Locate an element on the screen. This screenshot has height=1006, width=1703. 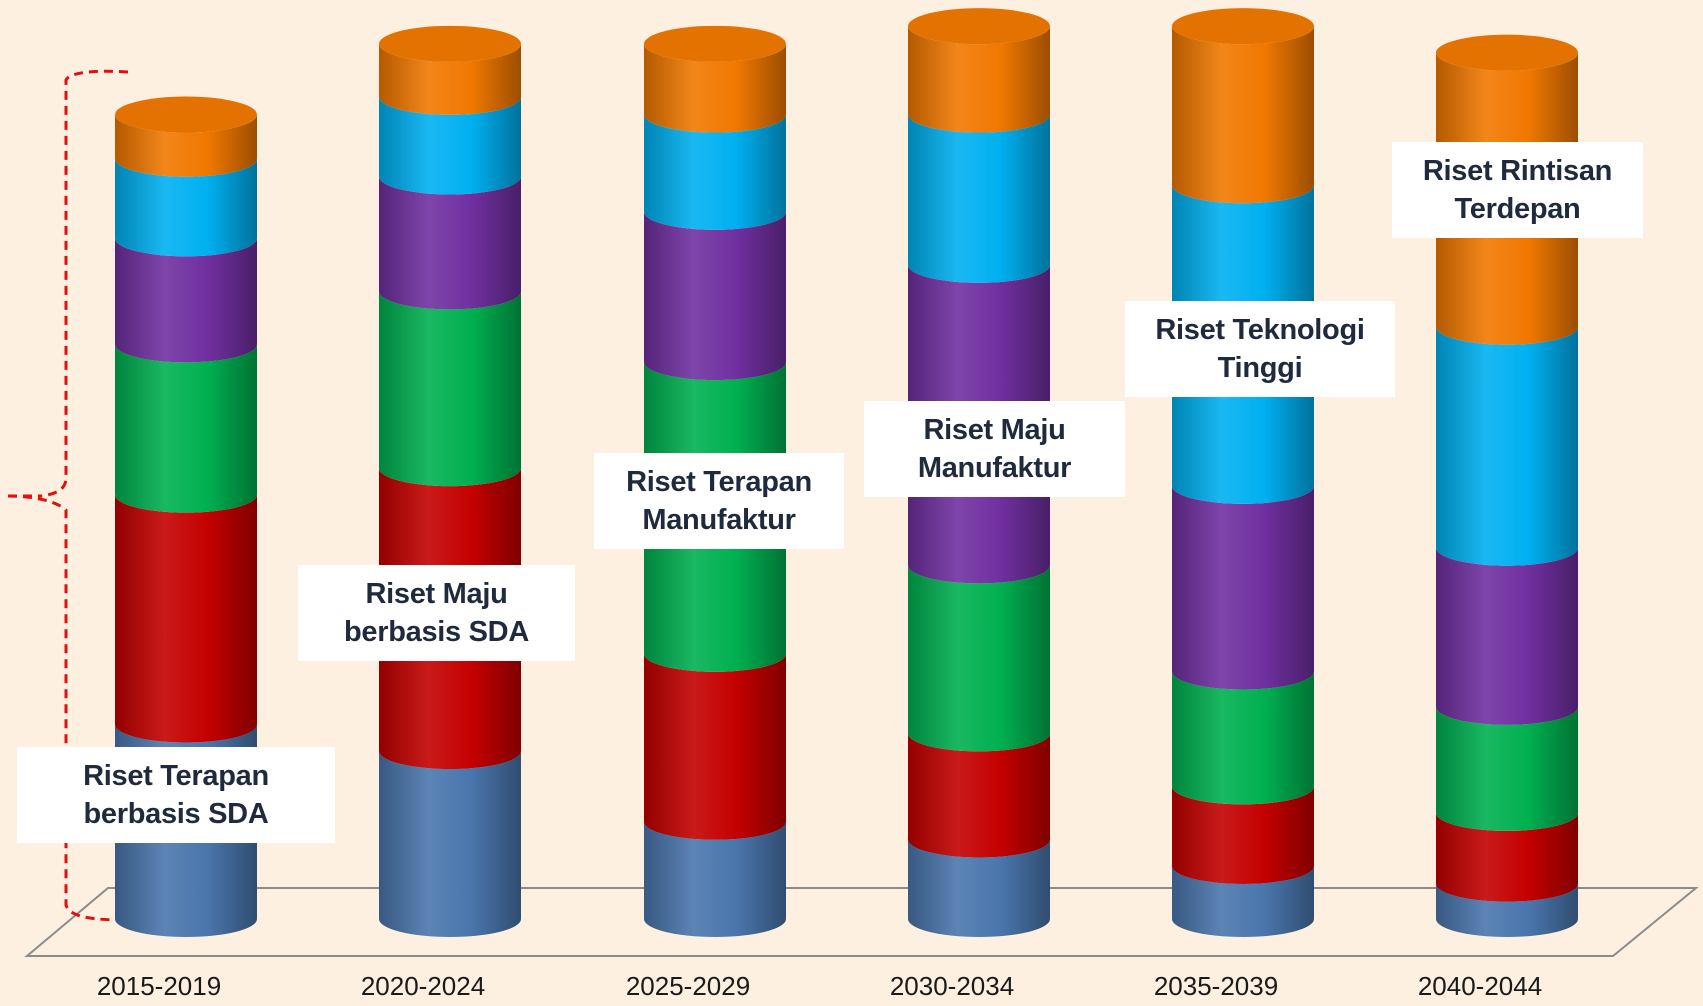
x-tick-label: 2030-2034 is located at coordinates (952, 986).